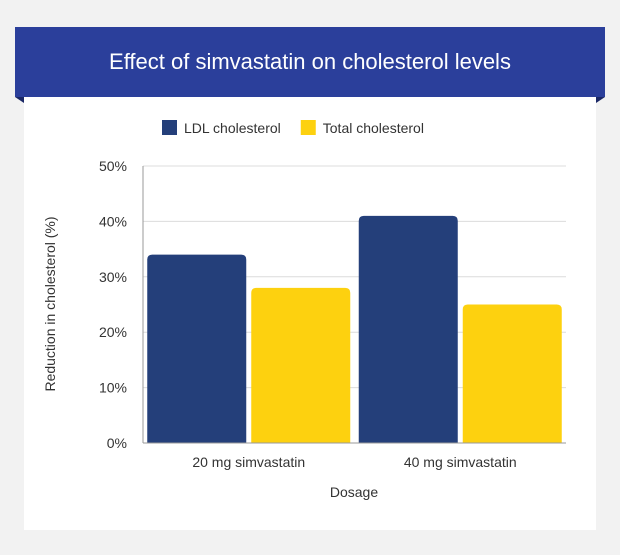 The image size is (620, 555). I want to click on y-tick-label: 10%, so click(113, 388).